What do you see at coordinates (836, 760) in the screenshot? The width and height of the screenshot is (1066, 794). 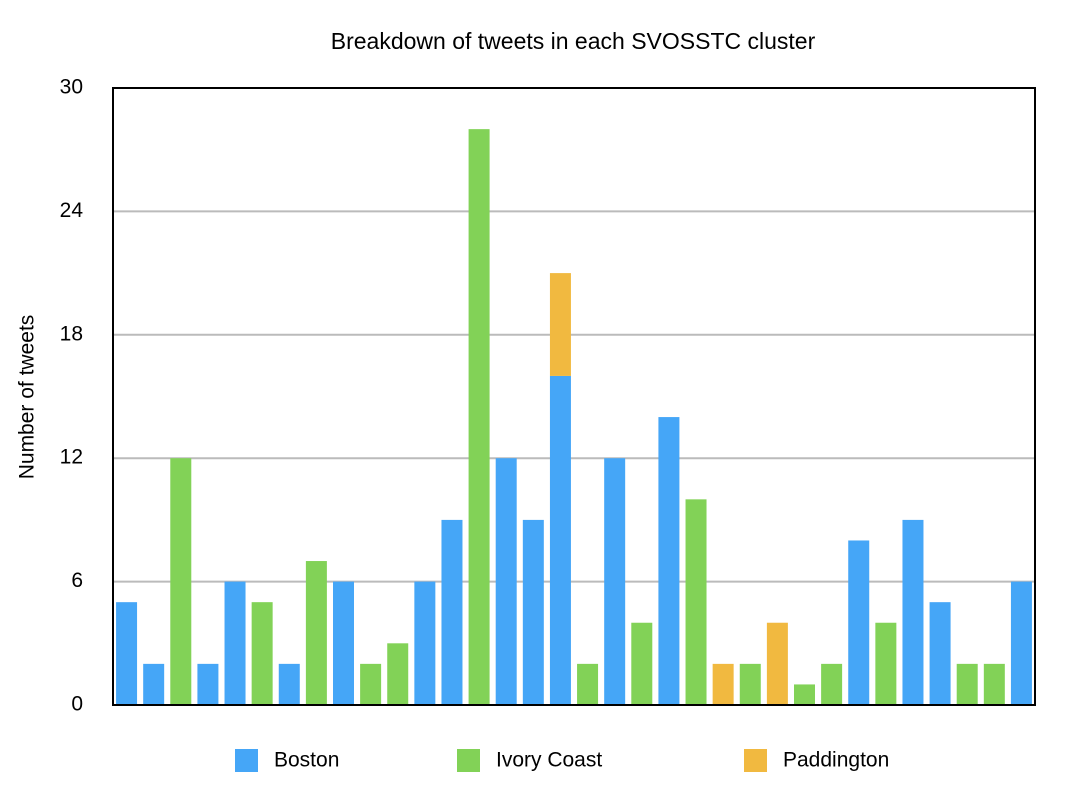 I see `legend-label: Paddington` at bounding box center [836, 760].